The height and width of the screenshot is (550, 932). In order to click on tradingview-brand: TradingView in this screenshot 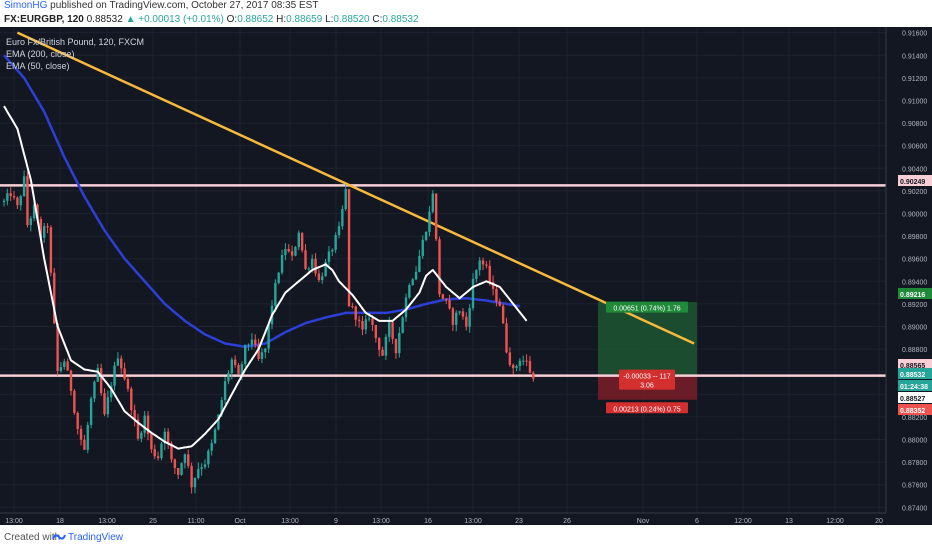, I will do `click(96, 537)`.